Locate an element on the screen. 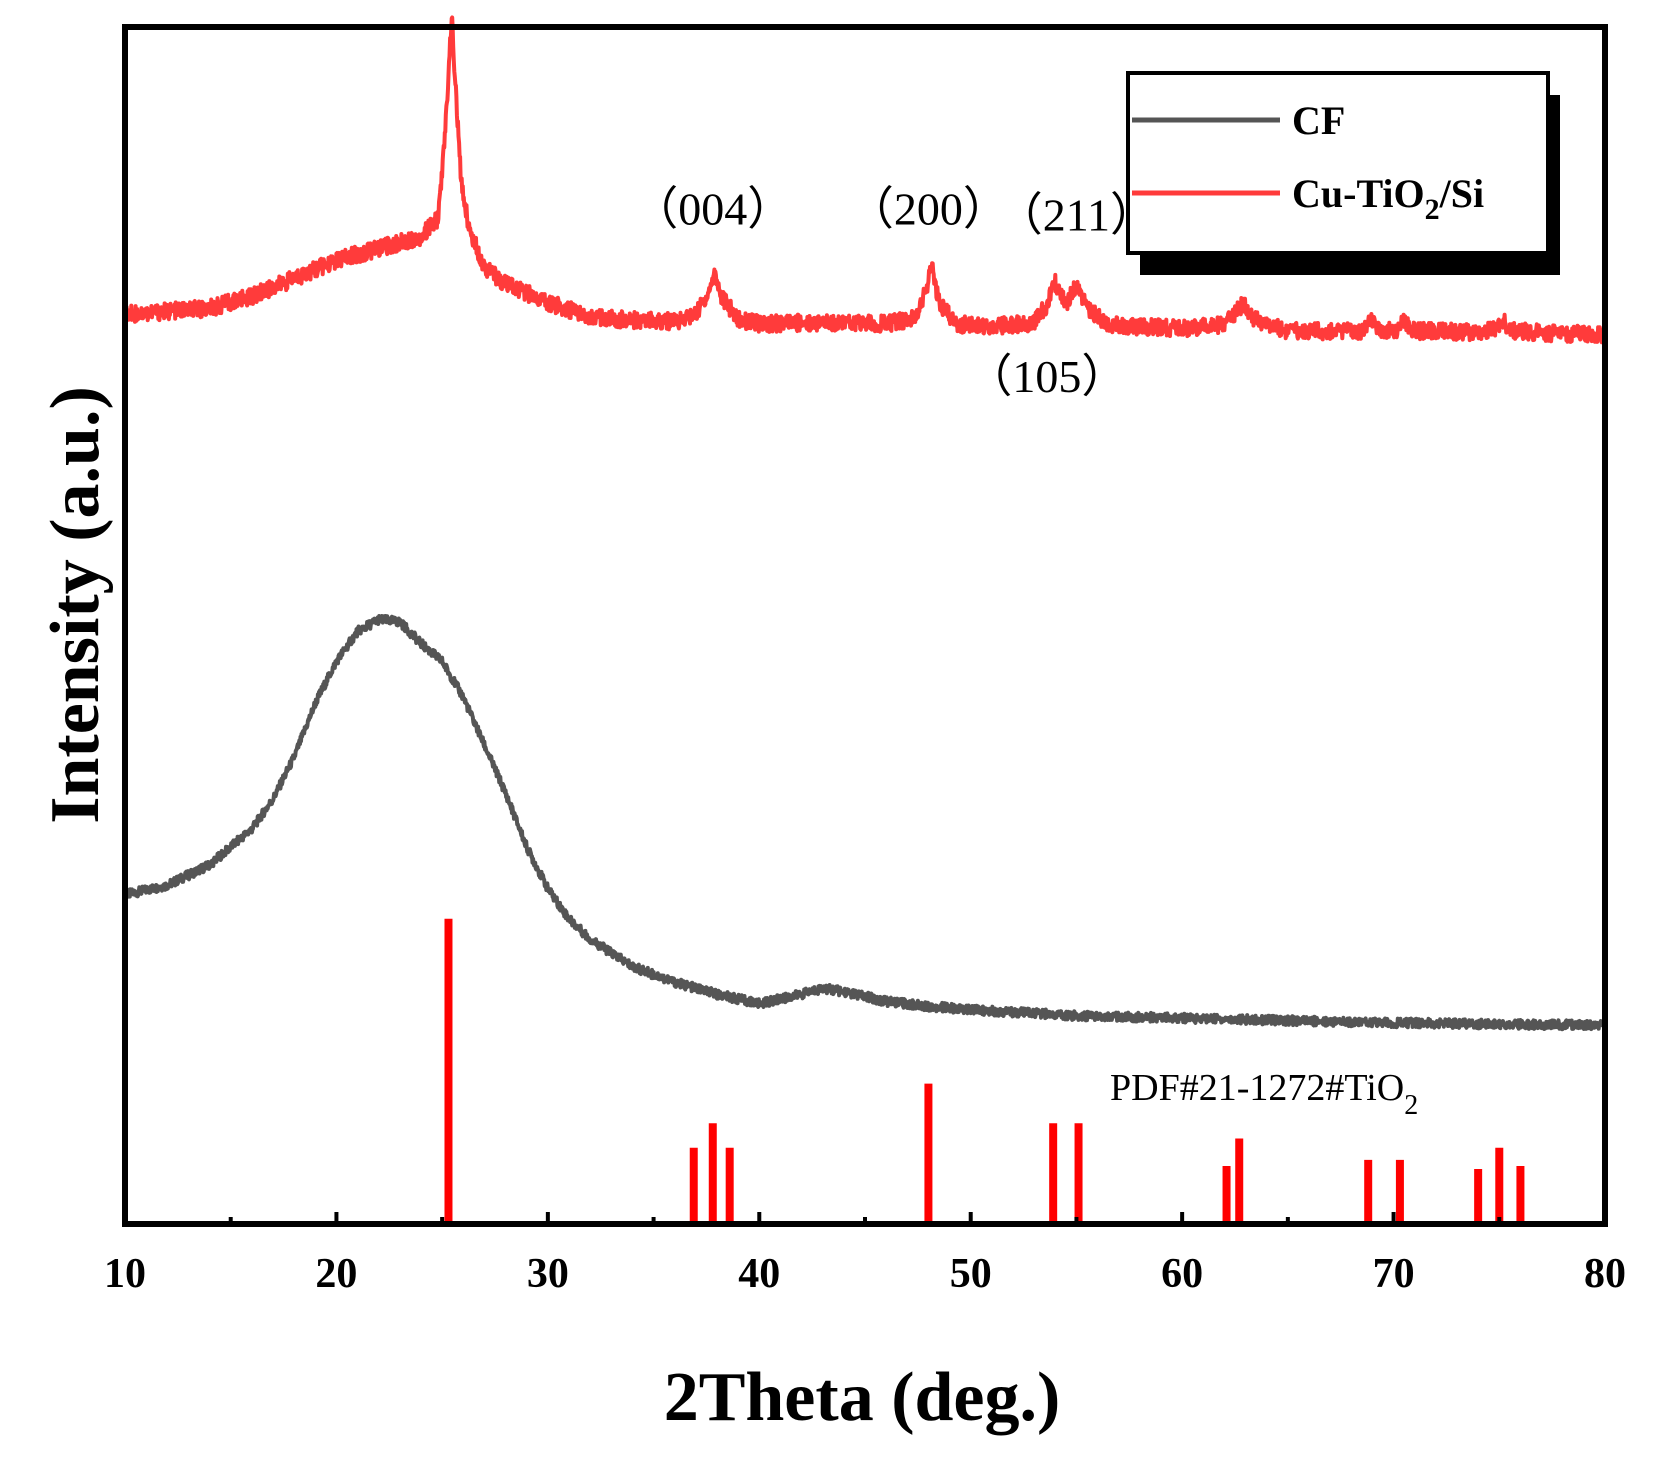  legend-box is located at coordinates (1338, 163).